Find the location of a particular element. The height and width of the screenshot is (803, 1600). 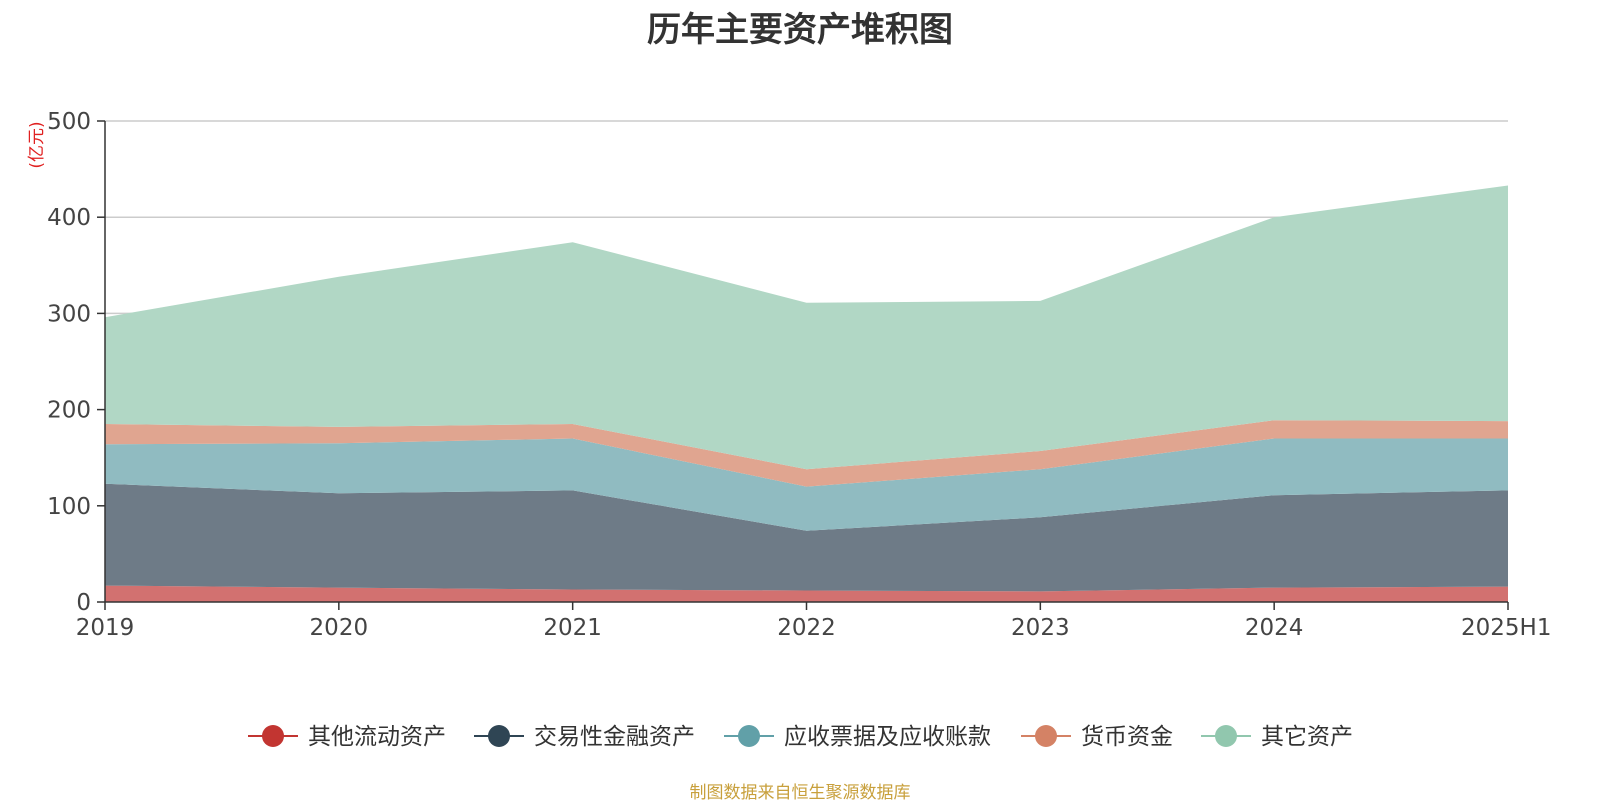

legend-label: 应收票据及应收账款 is located at coordinates (887, 737).